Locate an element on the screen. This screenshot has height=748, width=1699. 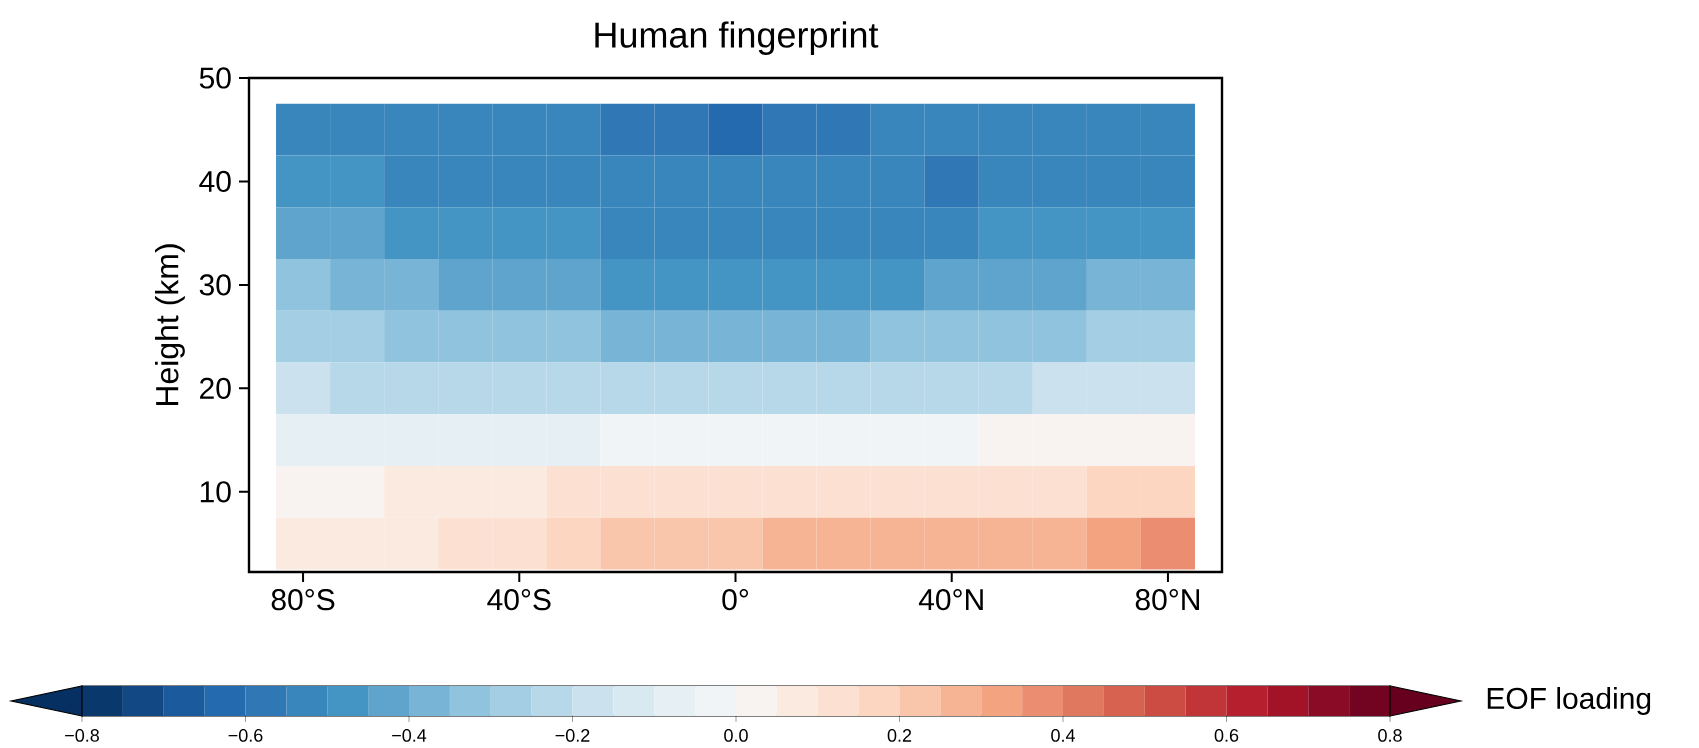
color-bar-title: EOF loading is located at coordinates (1569, 700).